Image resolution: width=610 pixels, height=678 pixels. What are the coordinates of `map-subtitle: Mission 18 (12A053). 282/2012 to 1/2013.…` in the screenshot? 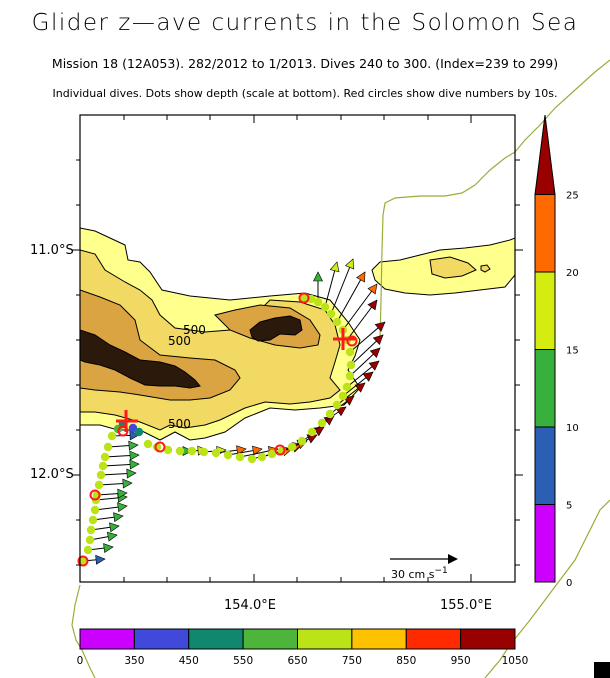 It's located at (305, 63).